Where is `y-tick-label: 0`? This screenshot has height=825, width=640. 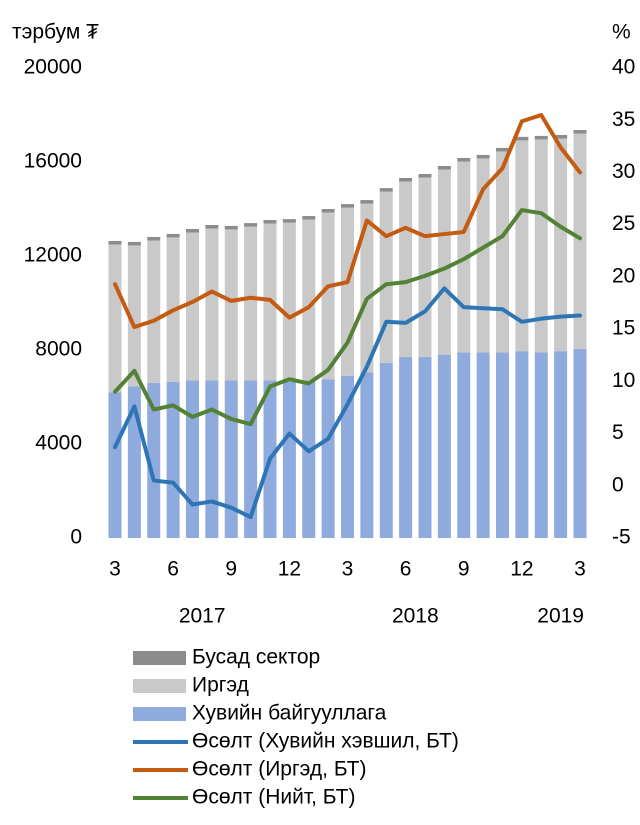
y-tick-label: 0 is located at coordinates (76, 537).